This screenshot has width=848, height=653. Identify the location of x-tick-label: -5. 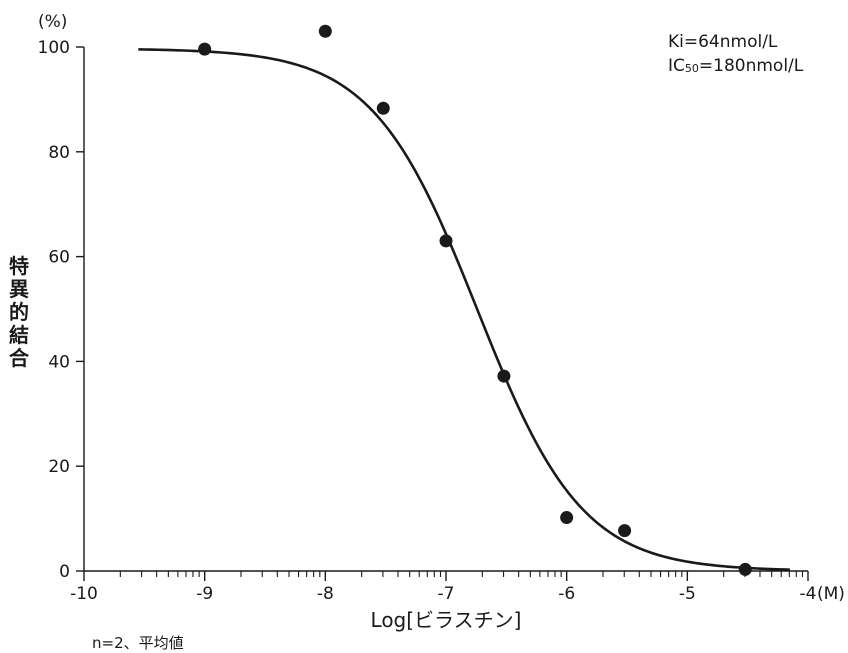
(687, 594).